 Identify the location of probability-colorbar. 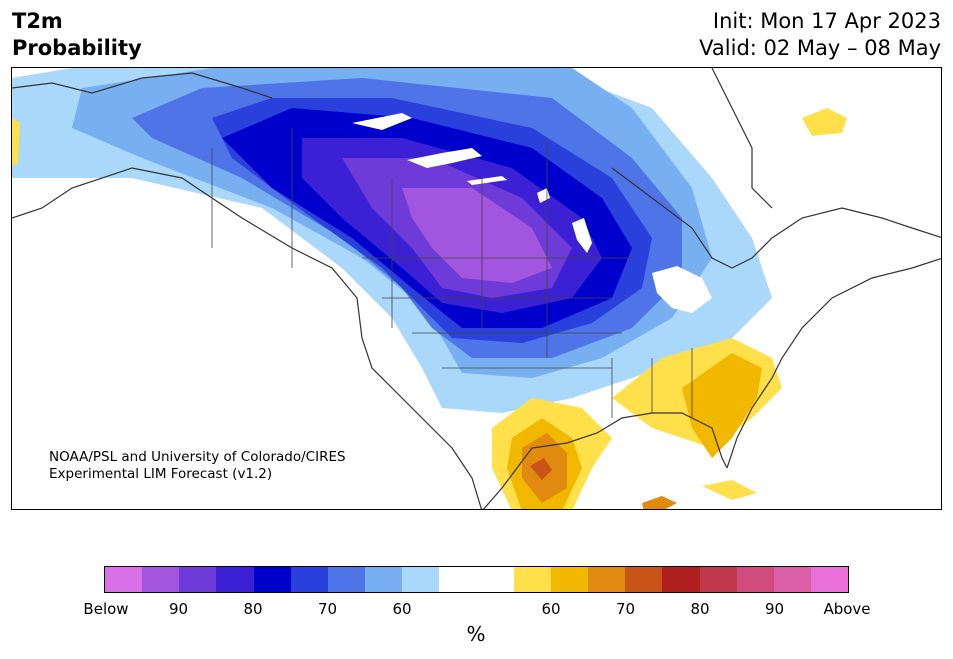
(476, 579).